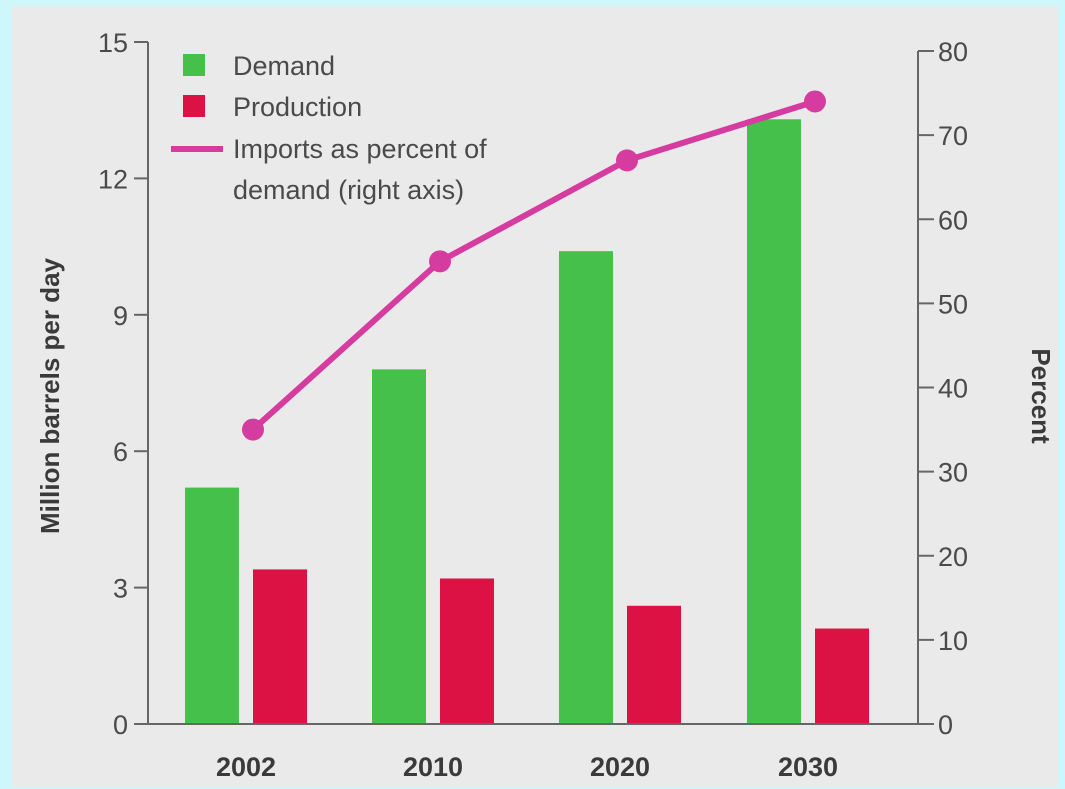 The image size is (1065, 789). I want to click on imports-point-2010, so click(440, 261).